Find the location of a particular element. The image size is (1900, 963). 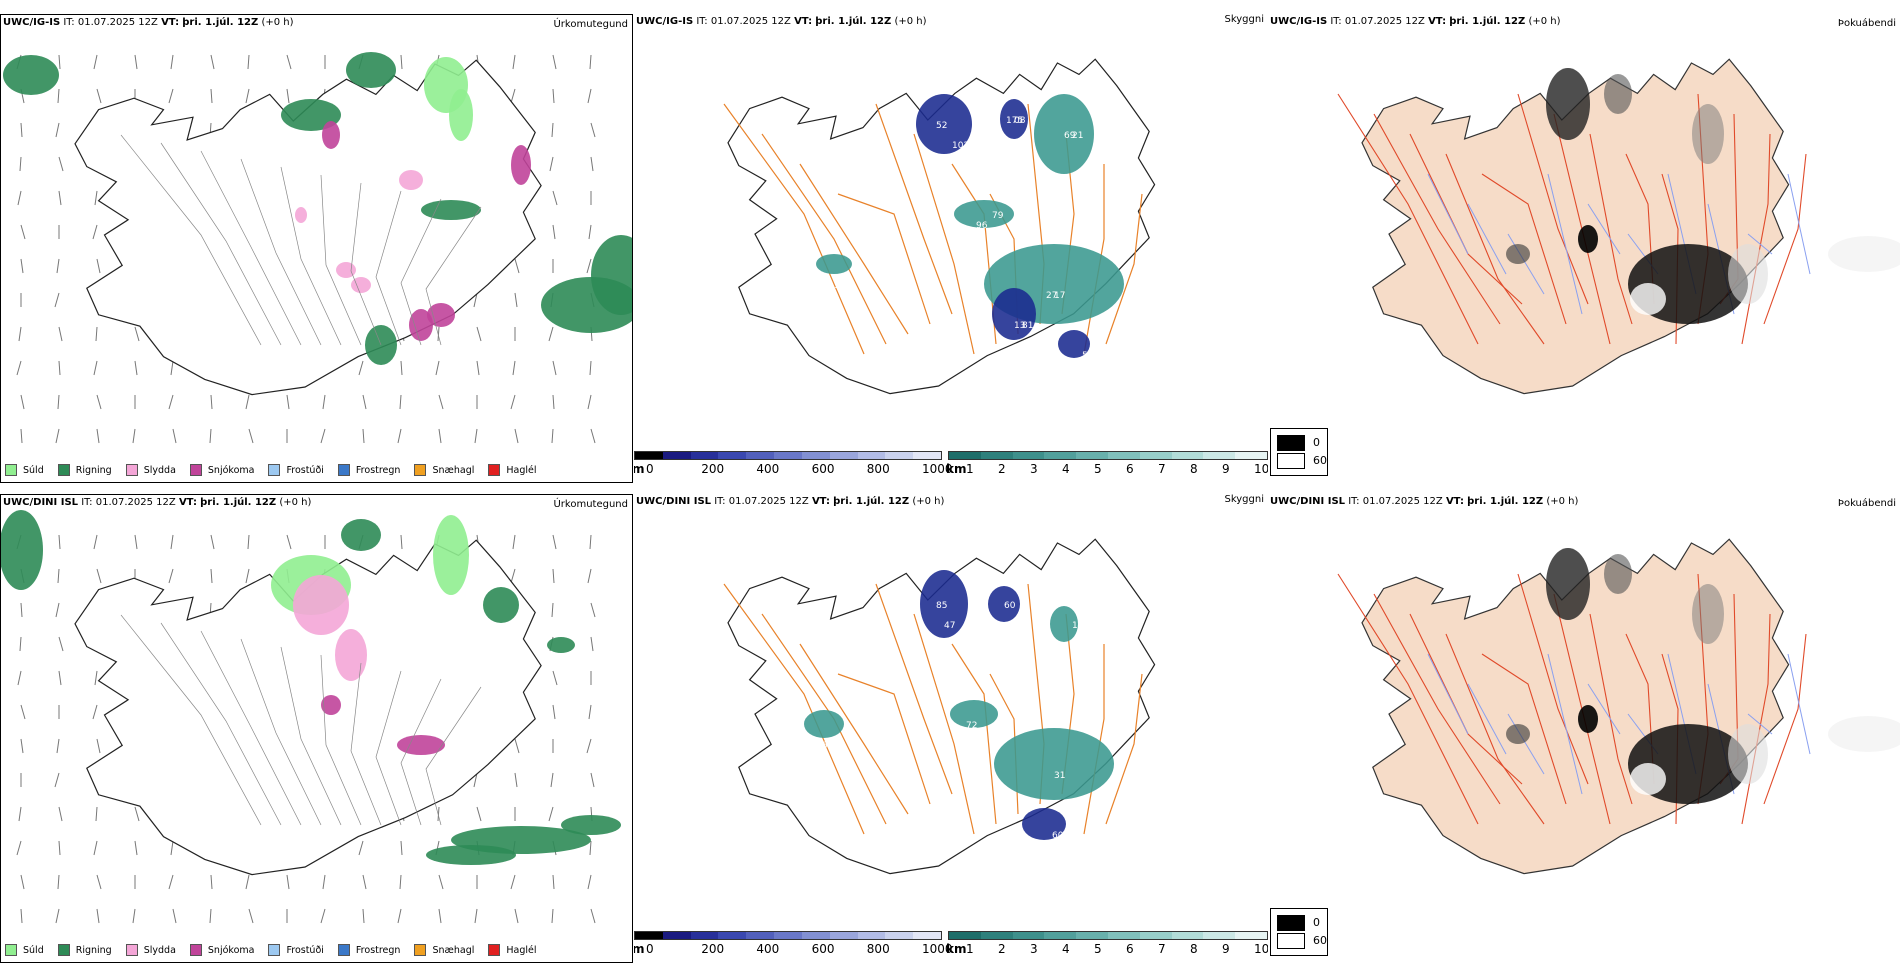

legend-label: Haglél is located at coordinates (521, 950).